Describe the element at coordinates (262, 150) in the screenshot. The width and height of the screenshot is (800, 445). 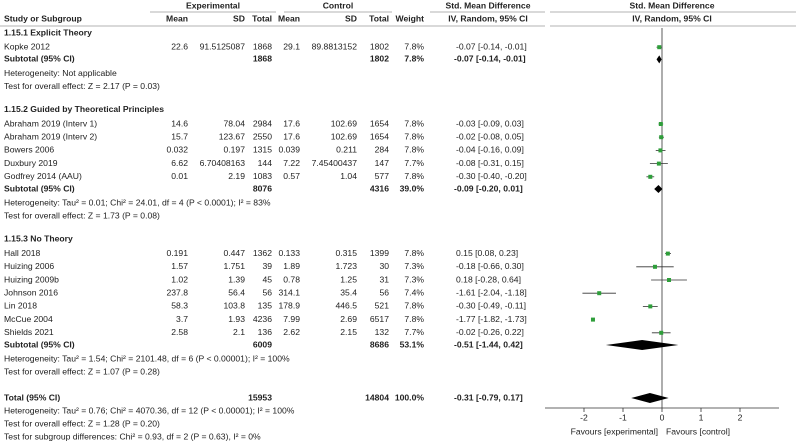
I see `cell: 1315` at that location.